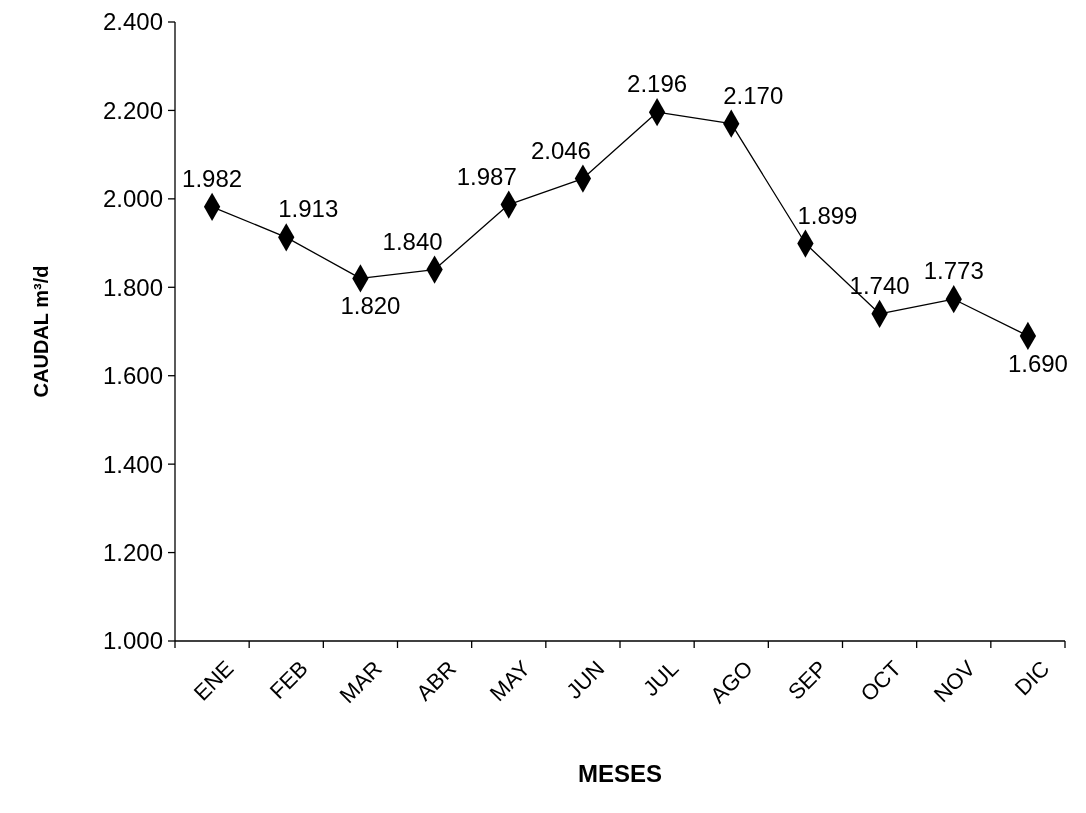  What do you see at coordinates (486, 176) in the screenshot?
I see `data-label: 1.987` at bounding box center [486, 176].